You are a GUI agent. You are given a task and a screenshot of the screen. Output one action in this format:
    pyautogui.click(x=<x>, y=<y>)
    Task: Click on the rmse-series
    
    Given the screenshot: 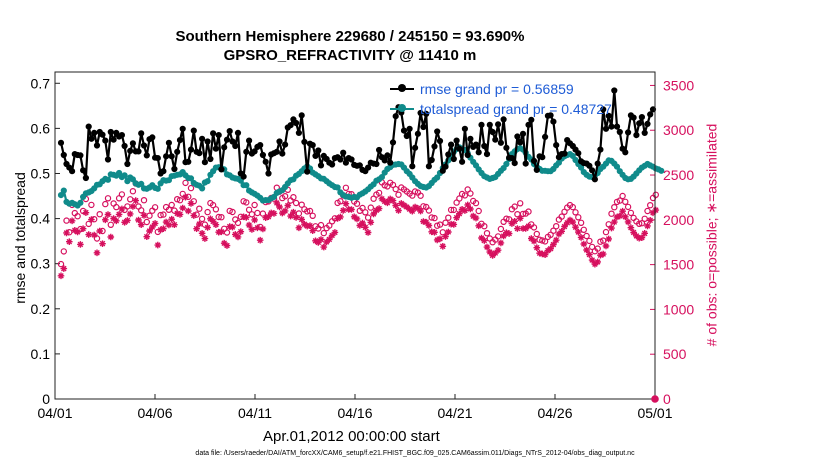 What is the action you would take?
    pyautogui.click(x=357, y=135)
    